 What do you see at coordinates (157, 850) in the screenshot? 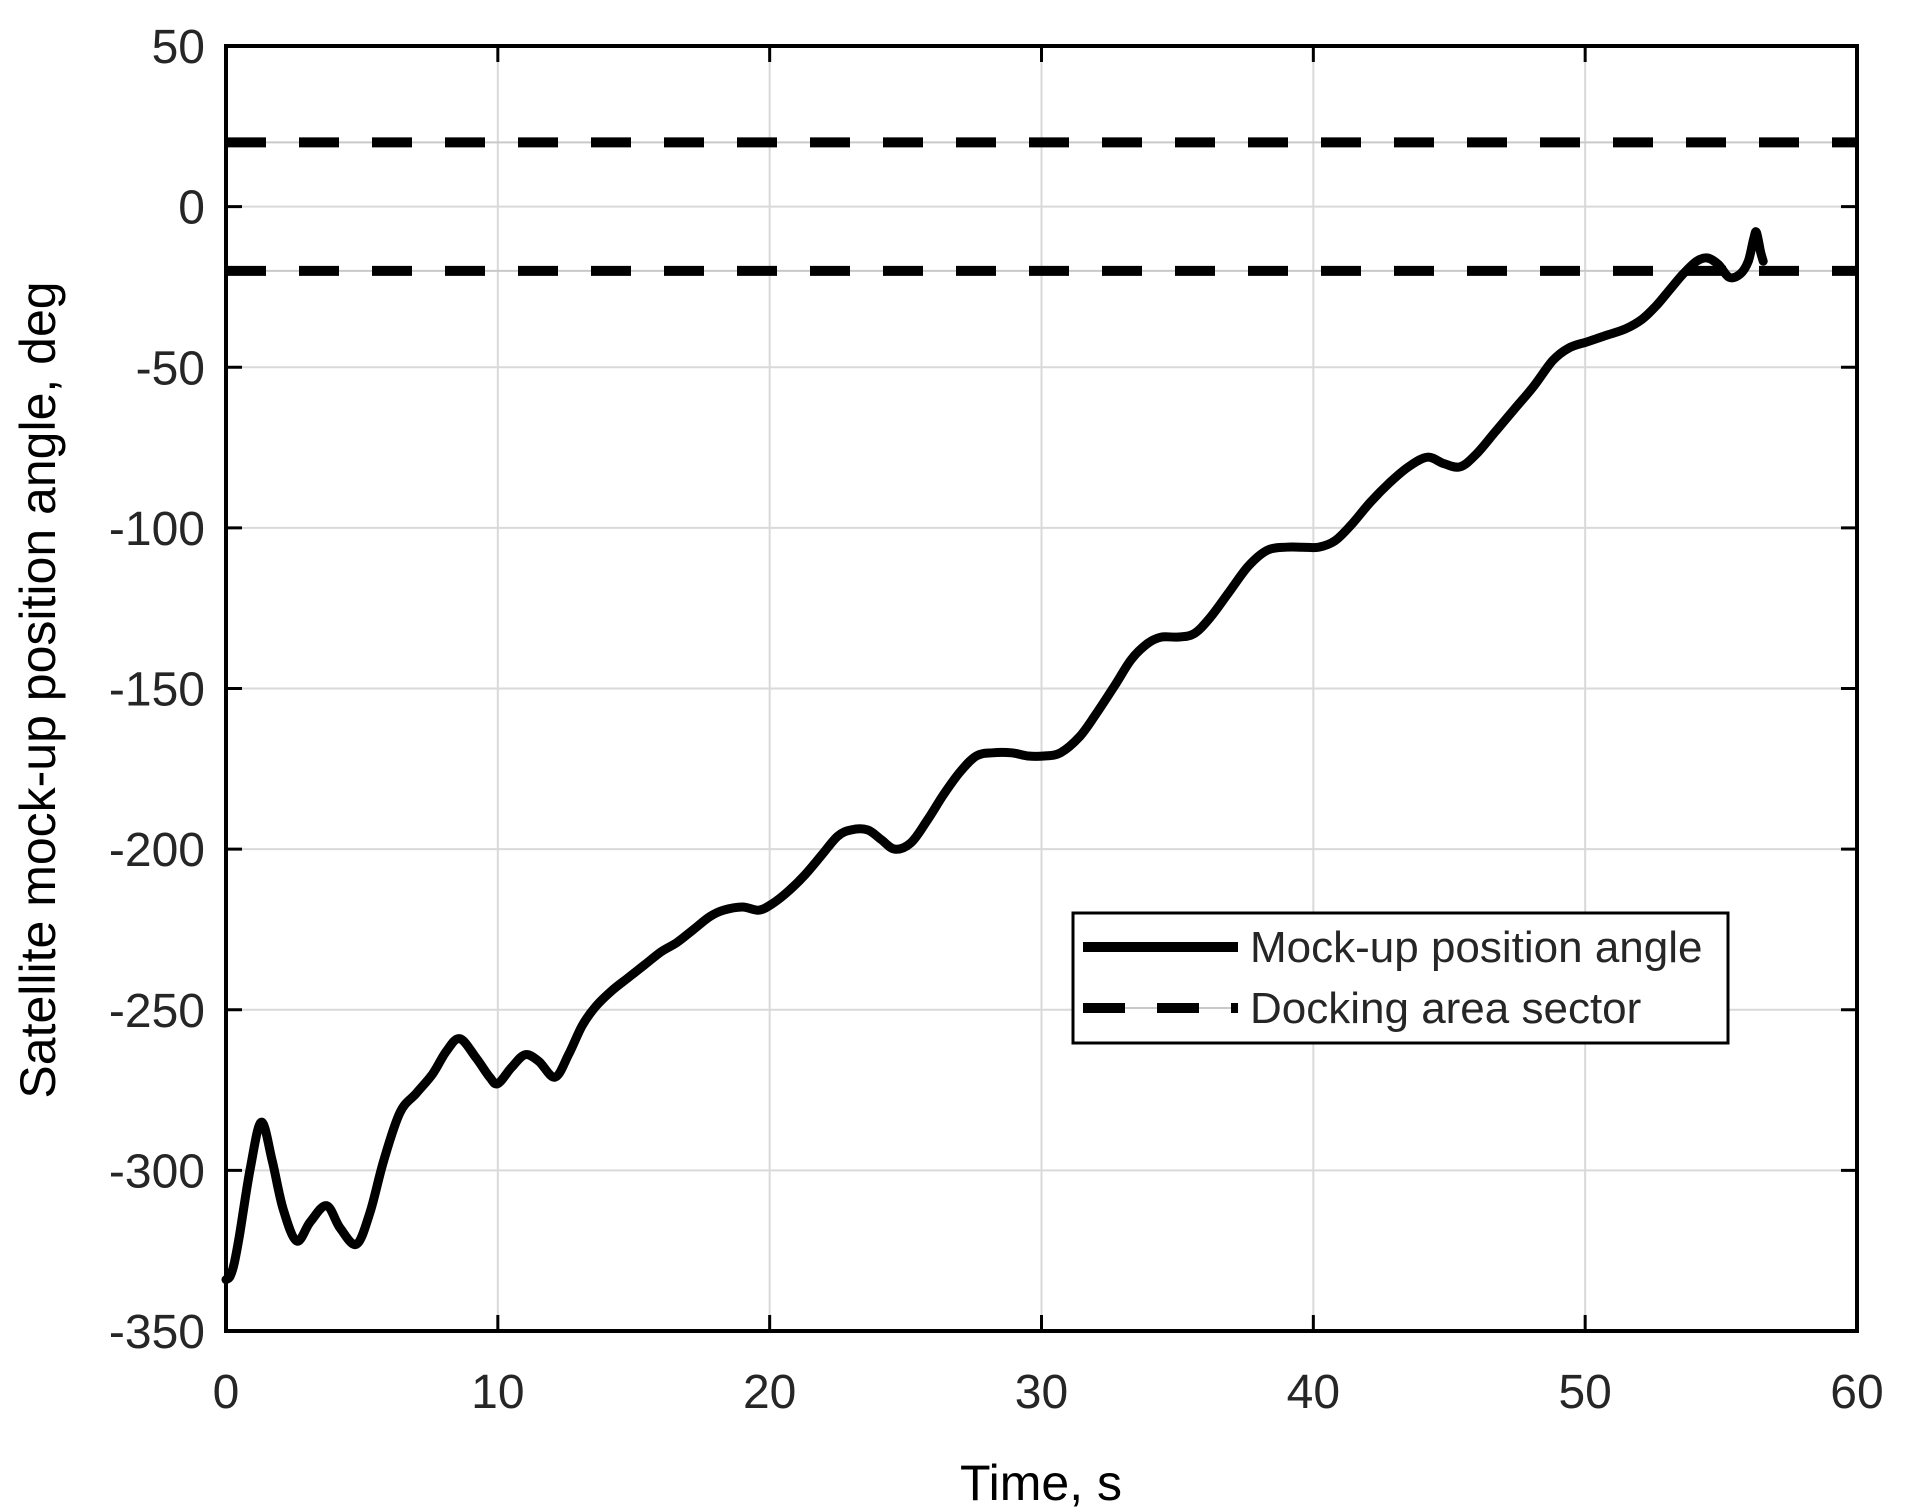
I see `y-tick-label: -200` at bounding box center [157, 850].